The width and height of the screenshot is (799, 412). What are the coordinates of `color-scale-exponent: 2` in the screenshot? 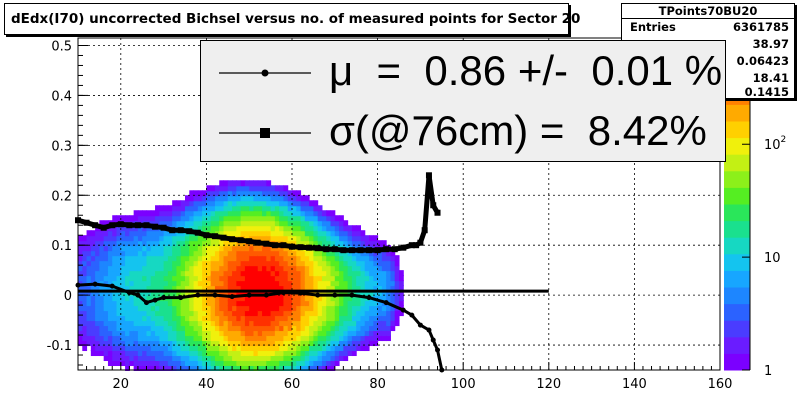 It's located at (784, 140).